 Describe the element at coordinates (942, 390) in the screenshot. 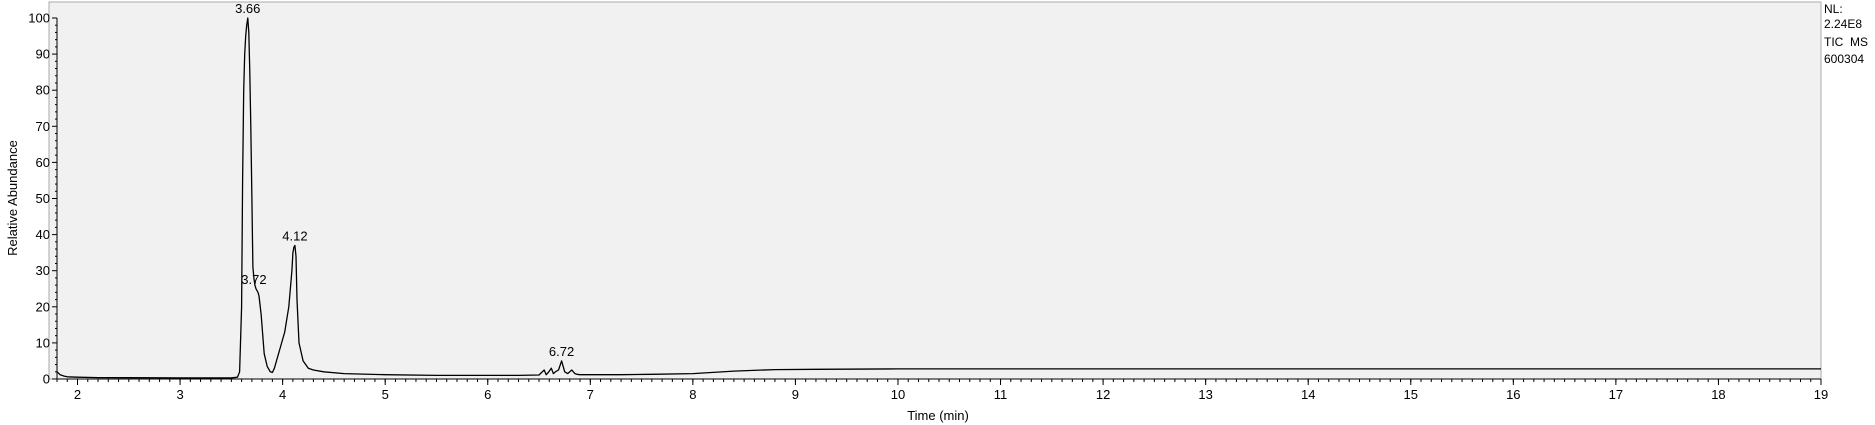

I see `x-axis: 2 3 4 5 6 7 8 9 10 11 12 13 14 15 16 17 18 19` at that location.